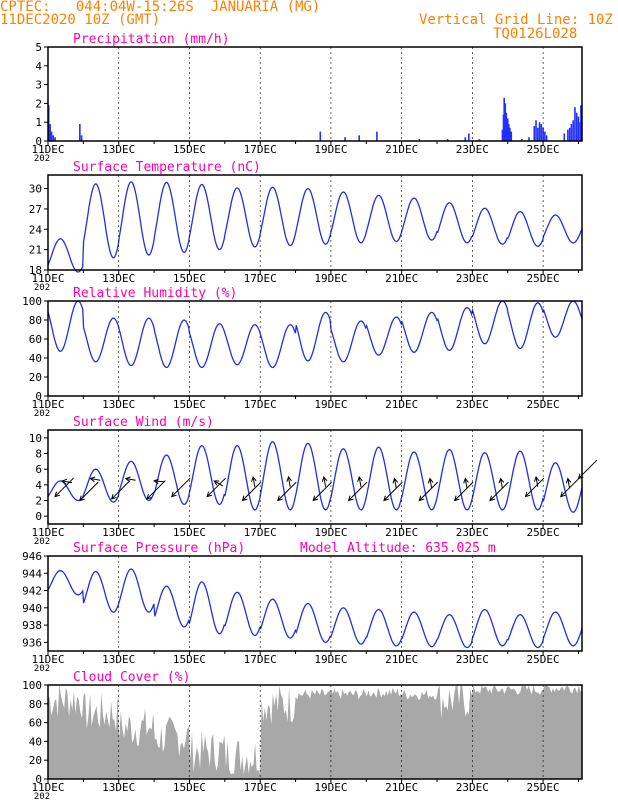 This screenshot has width=618, height=800. Describe the element at coordinates (32, 608) in the screenshot. I see `y-tick-label: 940` at that location.